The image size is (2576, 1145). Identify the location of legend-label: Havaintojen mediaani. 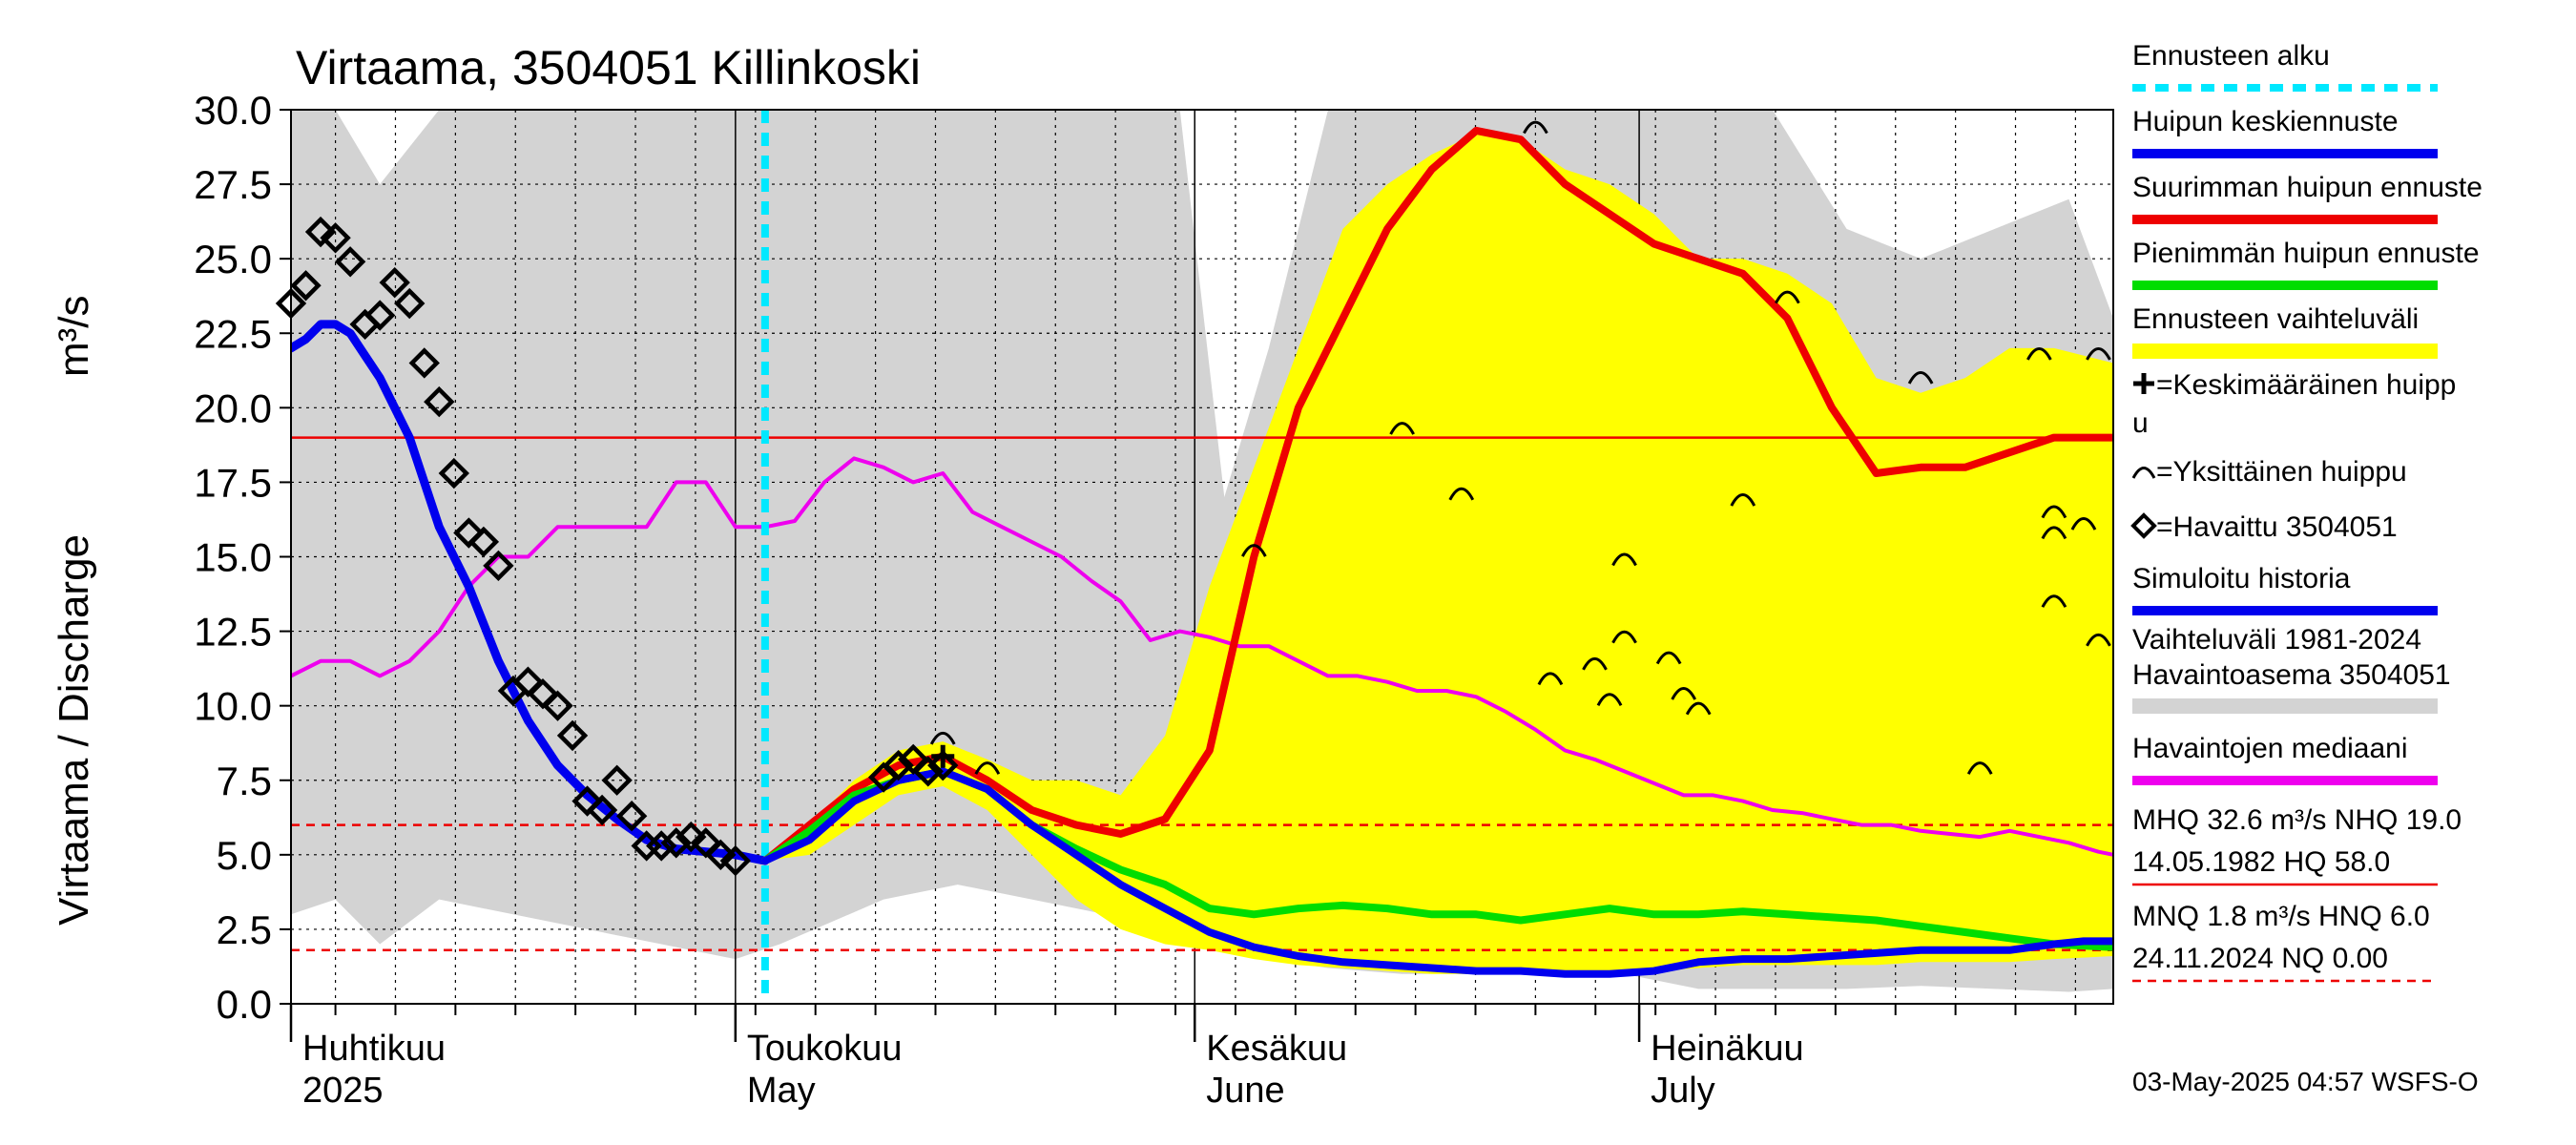
(2270, 748).